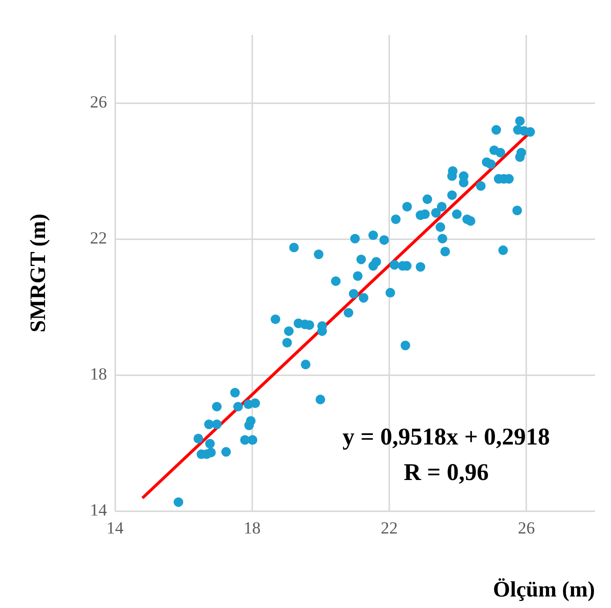 The height and width of the screenshot is (608, 611). Describe the element at coordinates (98, 238) in the screenshot. I see `y-tick-label: 22` at that location.